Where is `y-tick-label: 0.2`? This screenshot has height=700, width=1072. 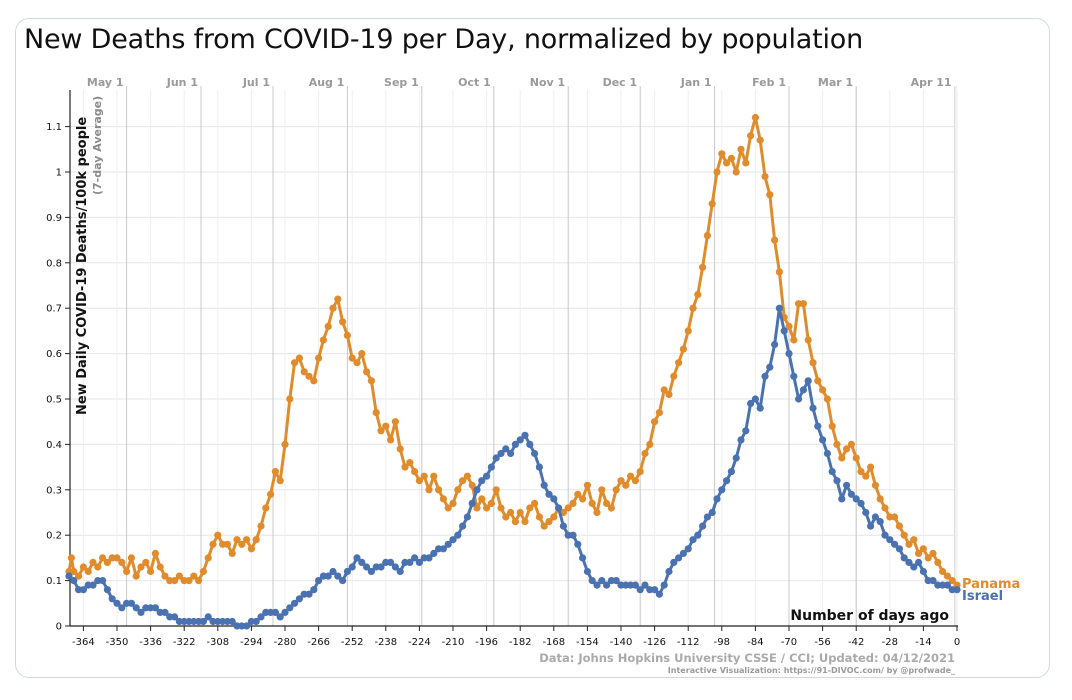
y-tick-label: 0.2 is located at coordinates (54, 536).